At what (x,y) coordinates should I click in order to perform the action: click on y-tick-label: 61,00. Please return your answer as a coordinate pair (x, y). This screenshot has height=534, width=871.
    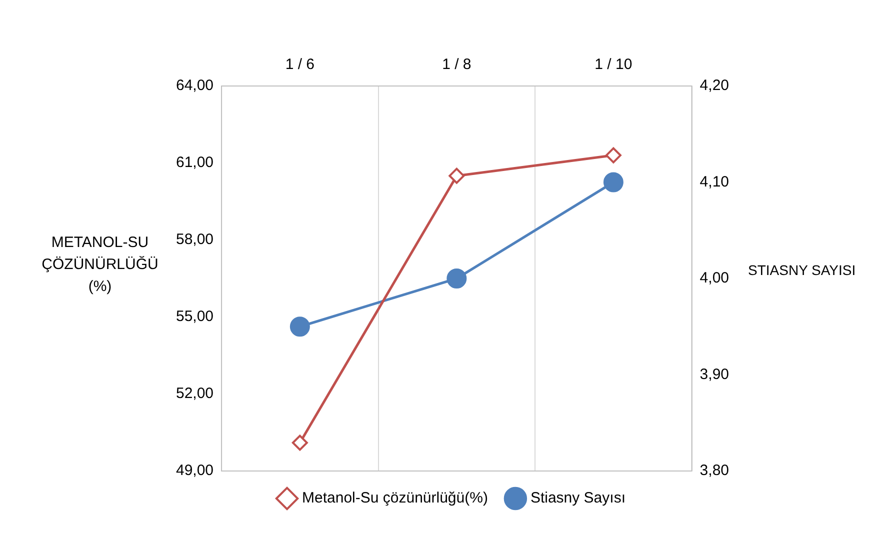
    Looking at the image, I should click on (195, 163).